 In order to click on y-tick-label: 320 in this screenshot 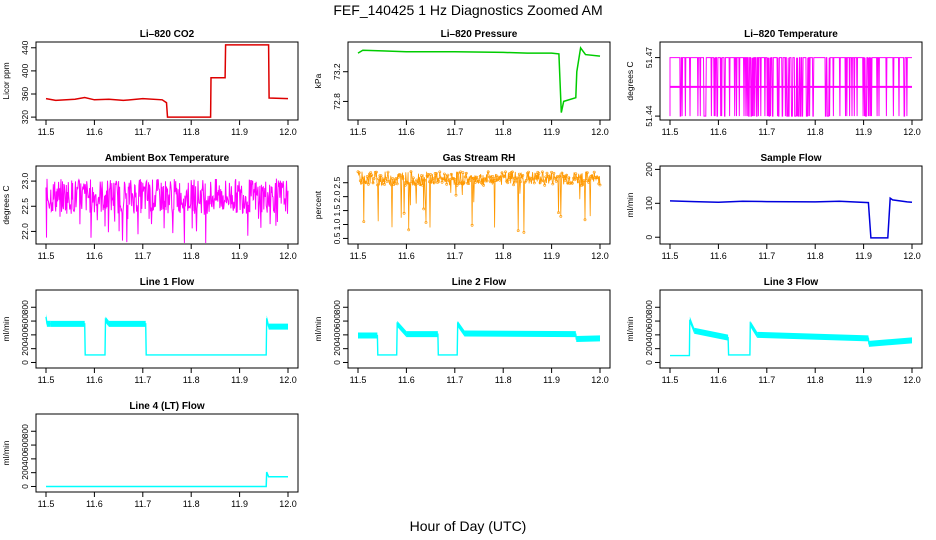, I will do `click(25, 117)`.